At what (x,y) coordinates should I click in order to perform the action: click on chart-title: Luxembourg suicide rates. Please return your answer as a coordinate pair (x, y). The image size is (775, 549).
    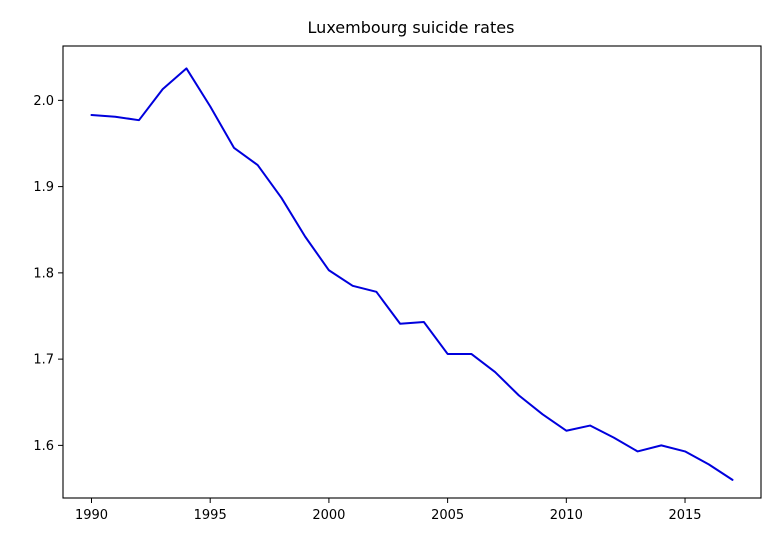
    Looking at the image, I should click on (411, 27).